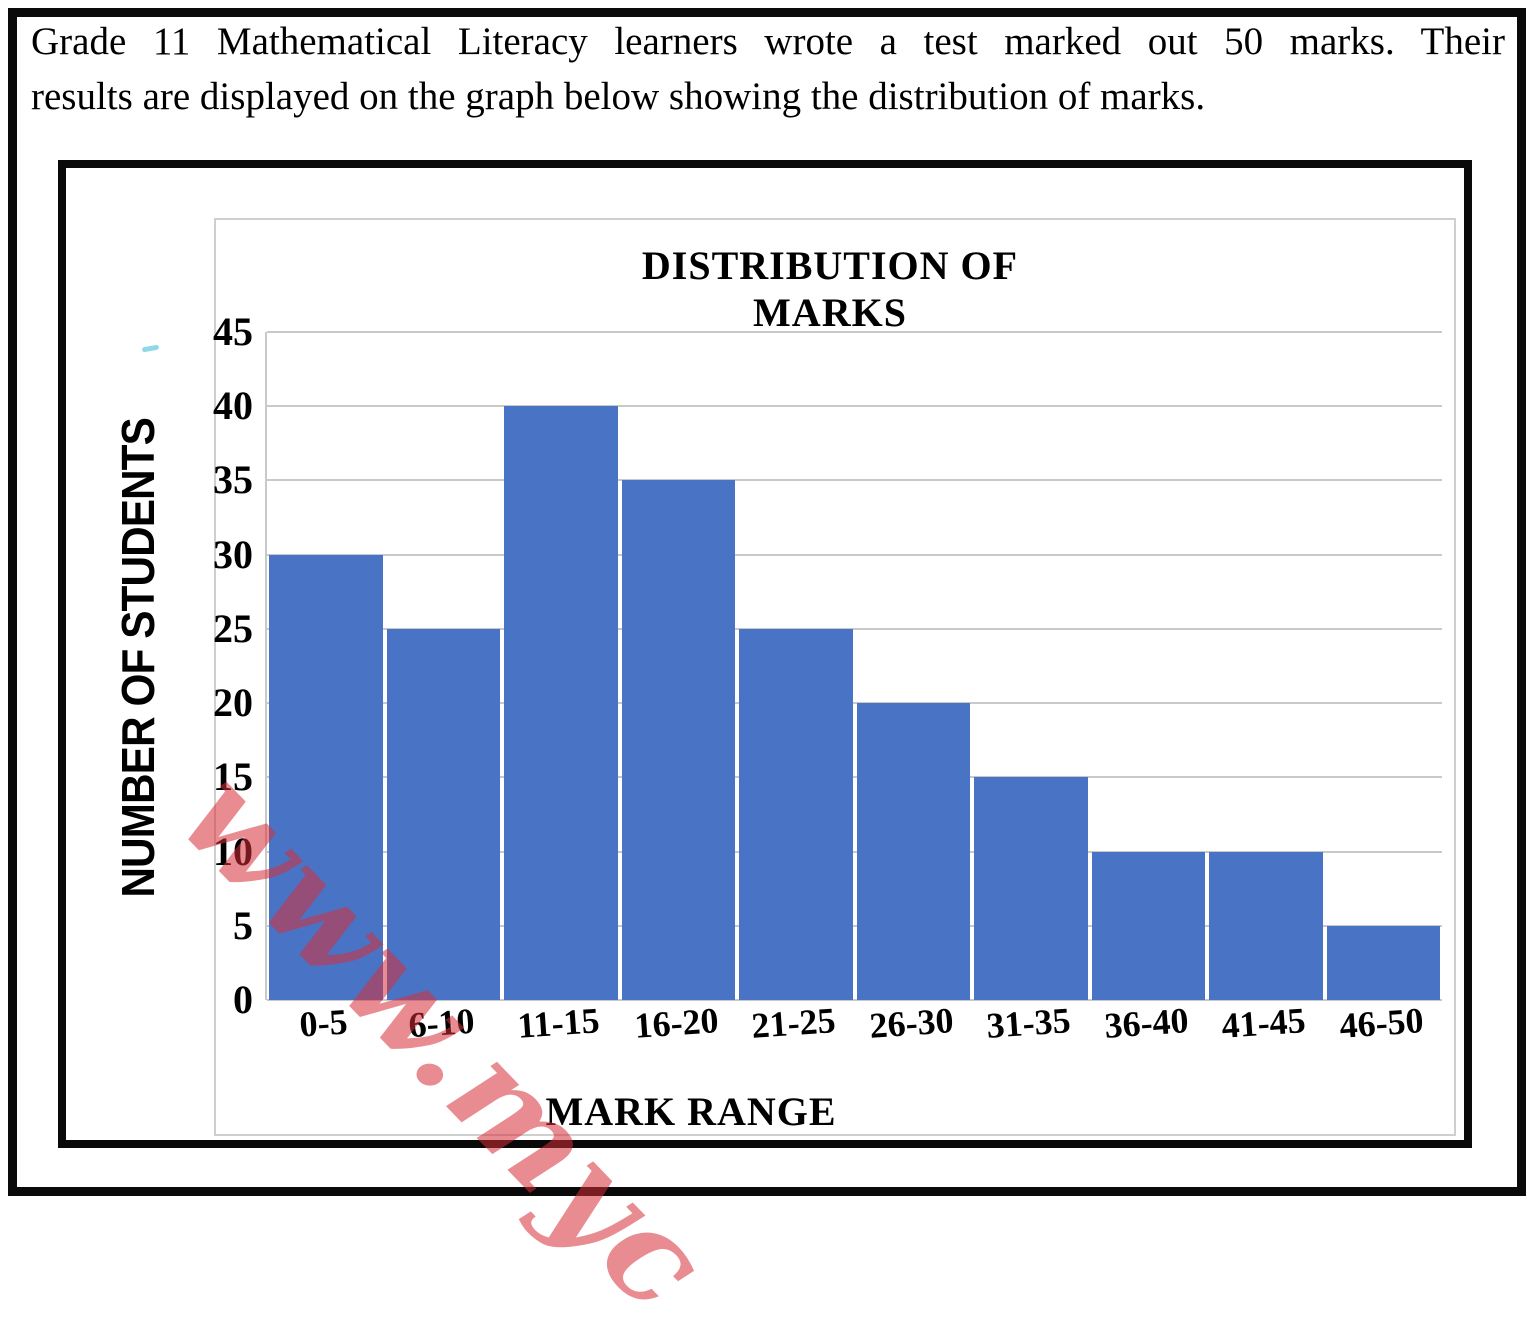 The image size is (1536, 1341). Describe the element at coordinates (1381, 1023) in the screenshot. I see `x-tick-46-50: 46-50` at that location.